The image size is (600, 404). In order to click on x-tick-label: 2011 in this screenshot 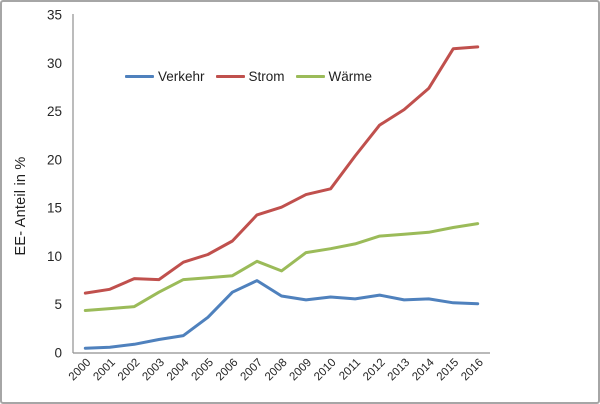, I will do `click(350, 370)`.